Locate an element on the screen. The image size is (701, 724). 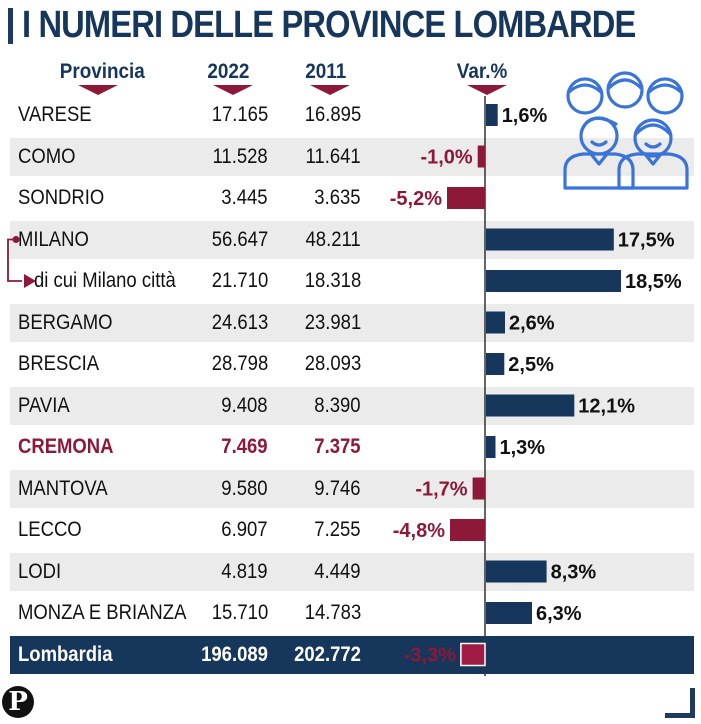
province-name: MONZA E BRIANZA is located at coordinates (102, 612).